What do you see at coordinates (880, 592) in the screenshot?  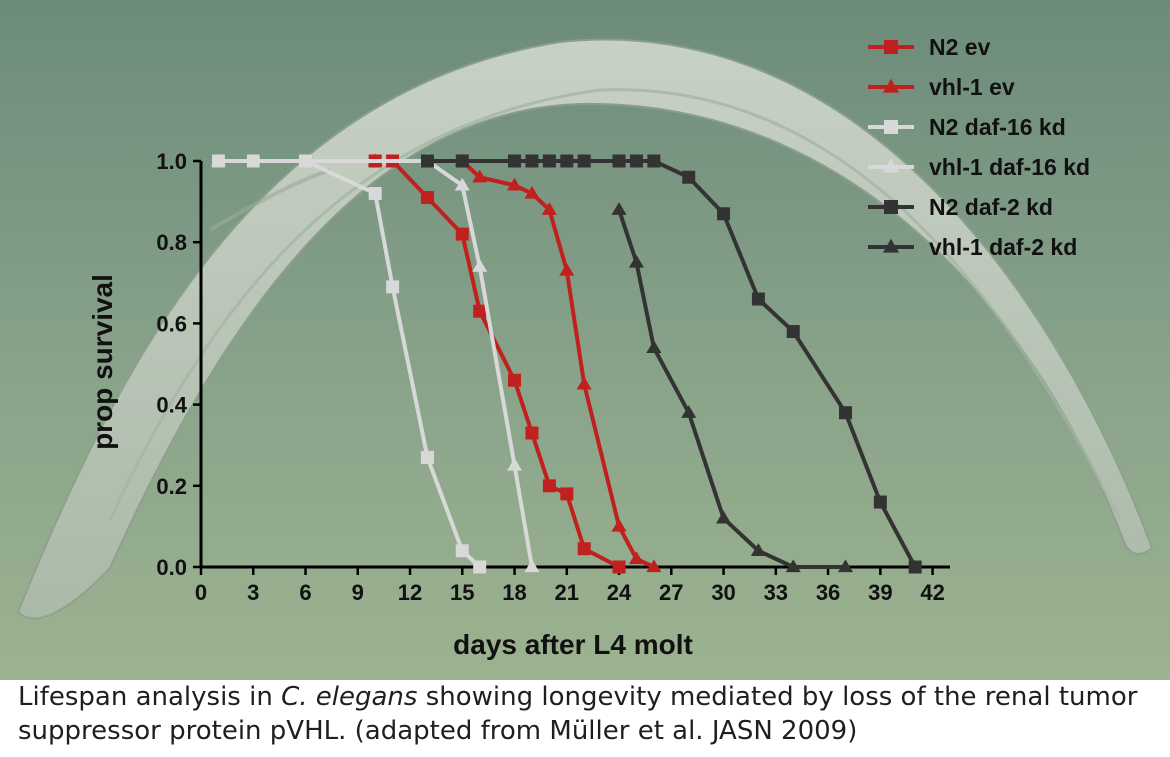 I see `x-tick-label: 39` at bounding box center [880, 592].